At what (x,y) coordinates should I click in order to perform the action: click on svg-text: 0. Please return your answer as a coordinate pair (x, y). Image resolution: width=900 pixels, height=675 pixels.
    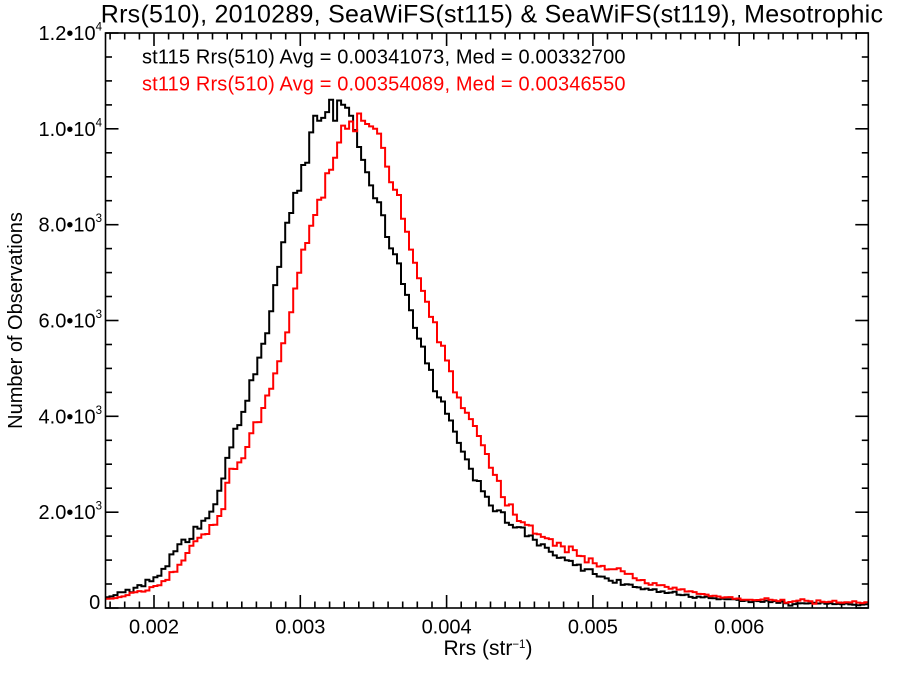
    Looking at the image, I should click on (94, 603).